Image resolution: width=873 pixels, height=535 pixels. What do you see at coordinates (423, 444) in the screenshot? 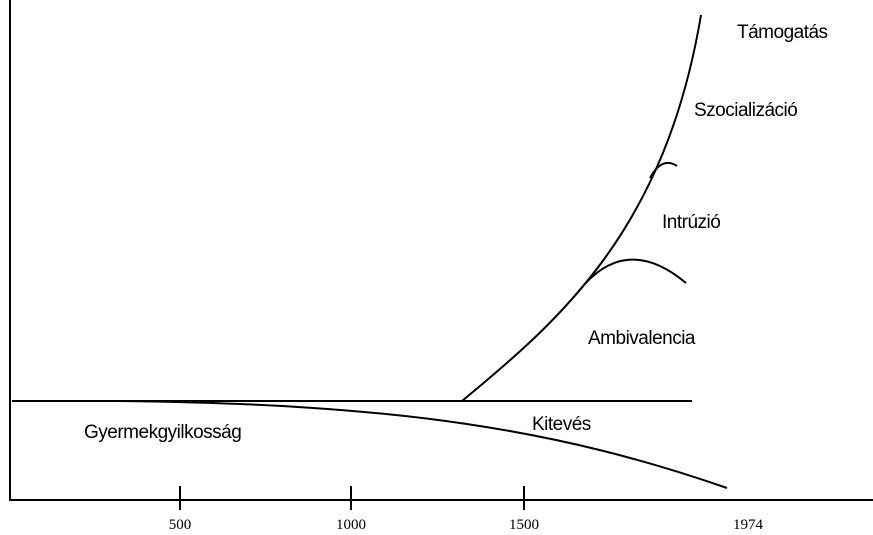
I see `falling-curve` at bounding box center [423, 444].